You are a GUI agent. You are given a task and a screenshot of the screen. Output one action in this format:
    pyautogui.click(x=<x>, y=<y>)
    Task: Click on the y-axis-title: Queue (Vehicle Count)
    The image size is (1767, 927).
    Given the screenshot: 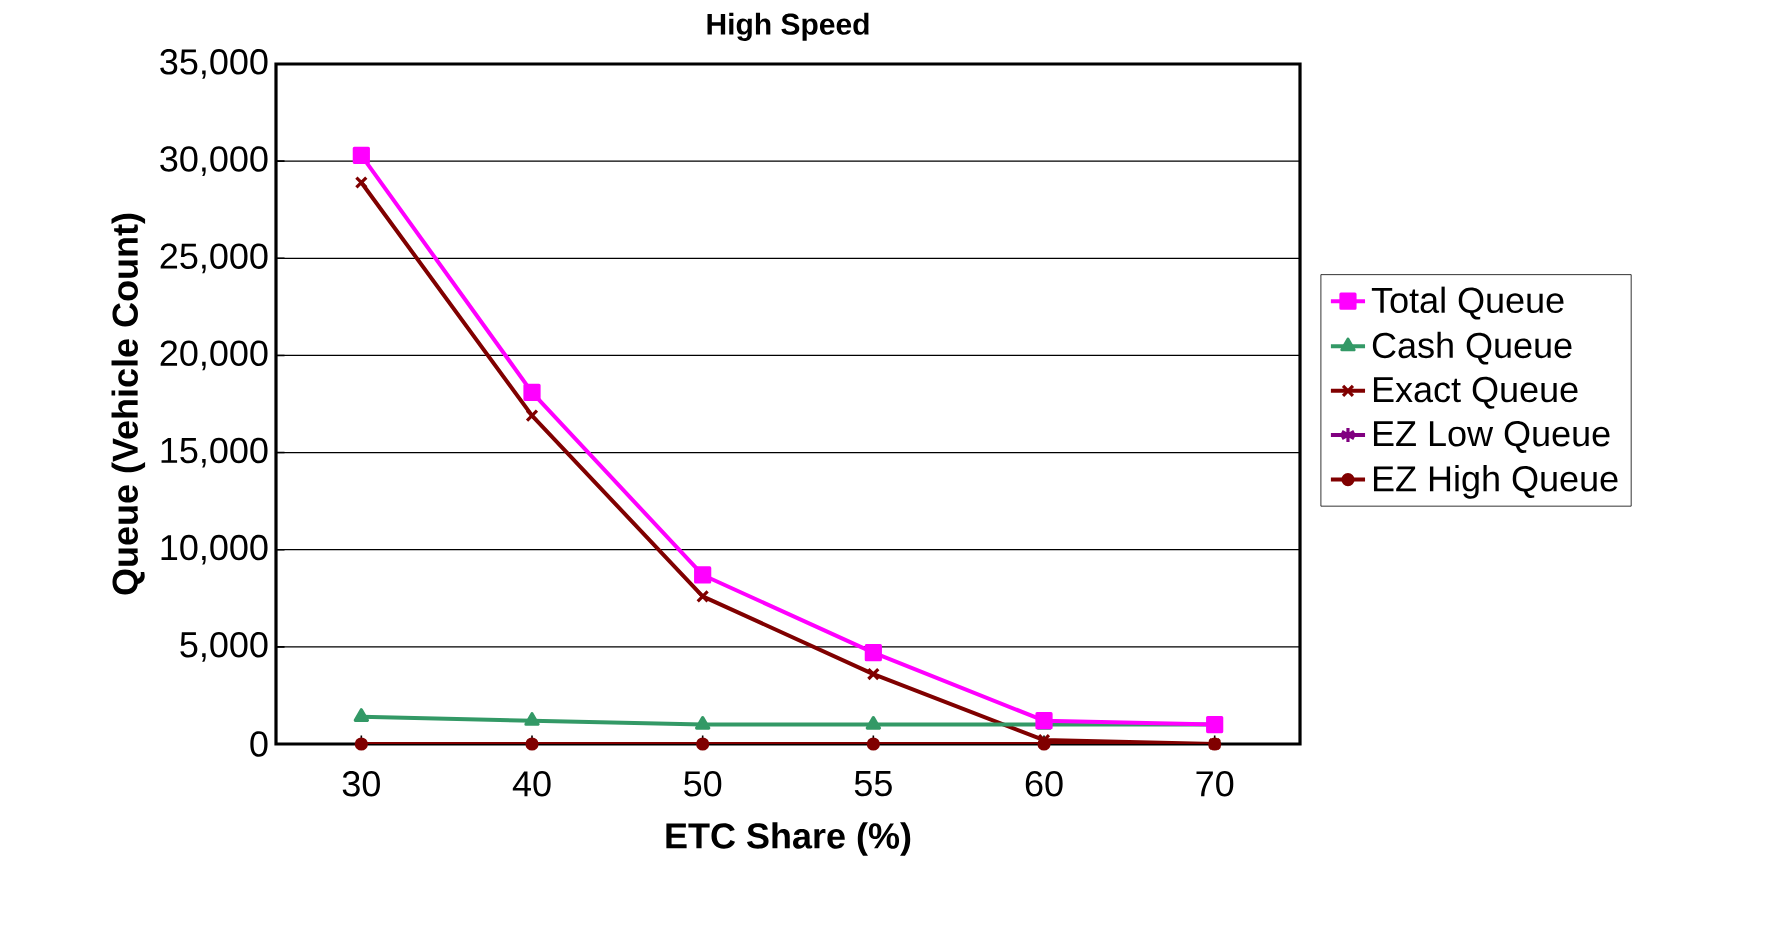 What is the action you would take?
    pyautogui.click(x=128, y=404)
    